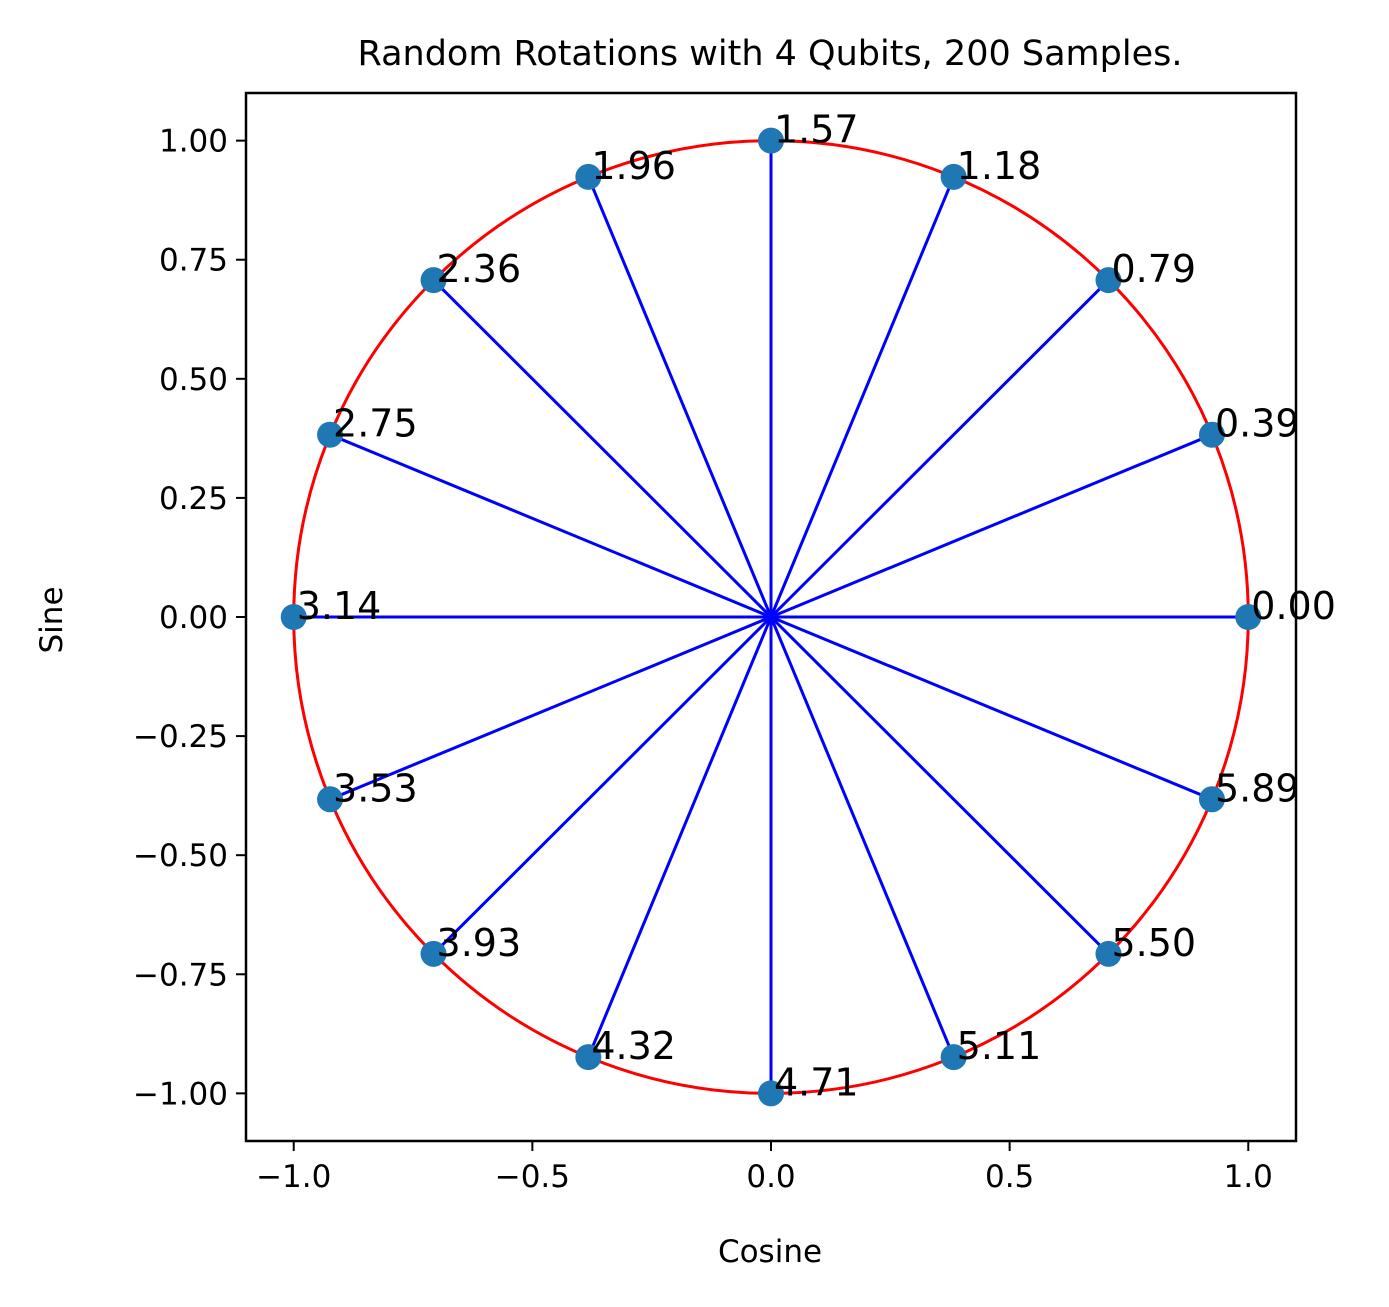 The height and width of the screenshot is (1307, 1389). What do you see at coordinates (479, 943) in the screenshot?
I see `point-label-10: 3.93` at bounding box center [479, 943].